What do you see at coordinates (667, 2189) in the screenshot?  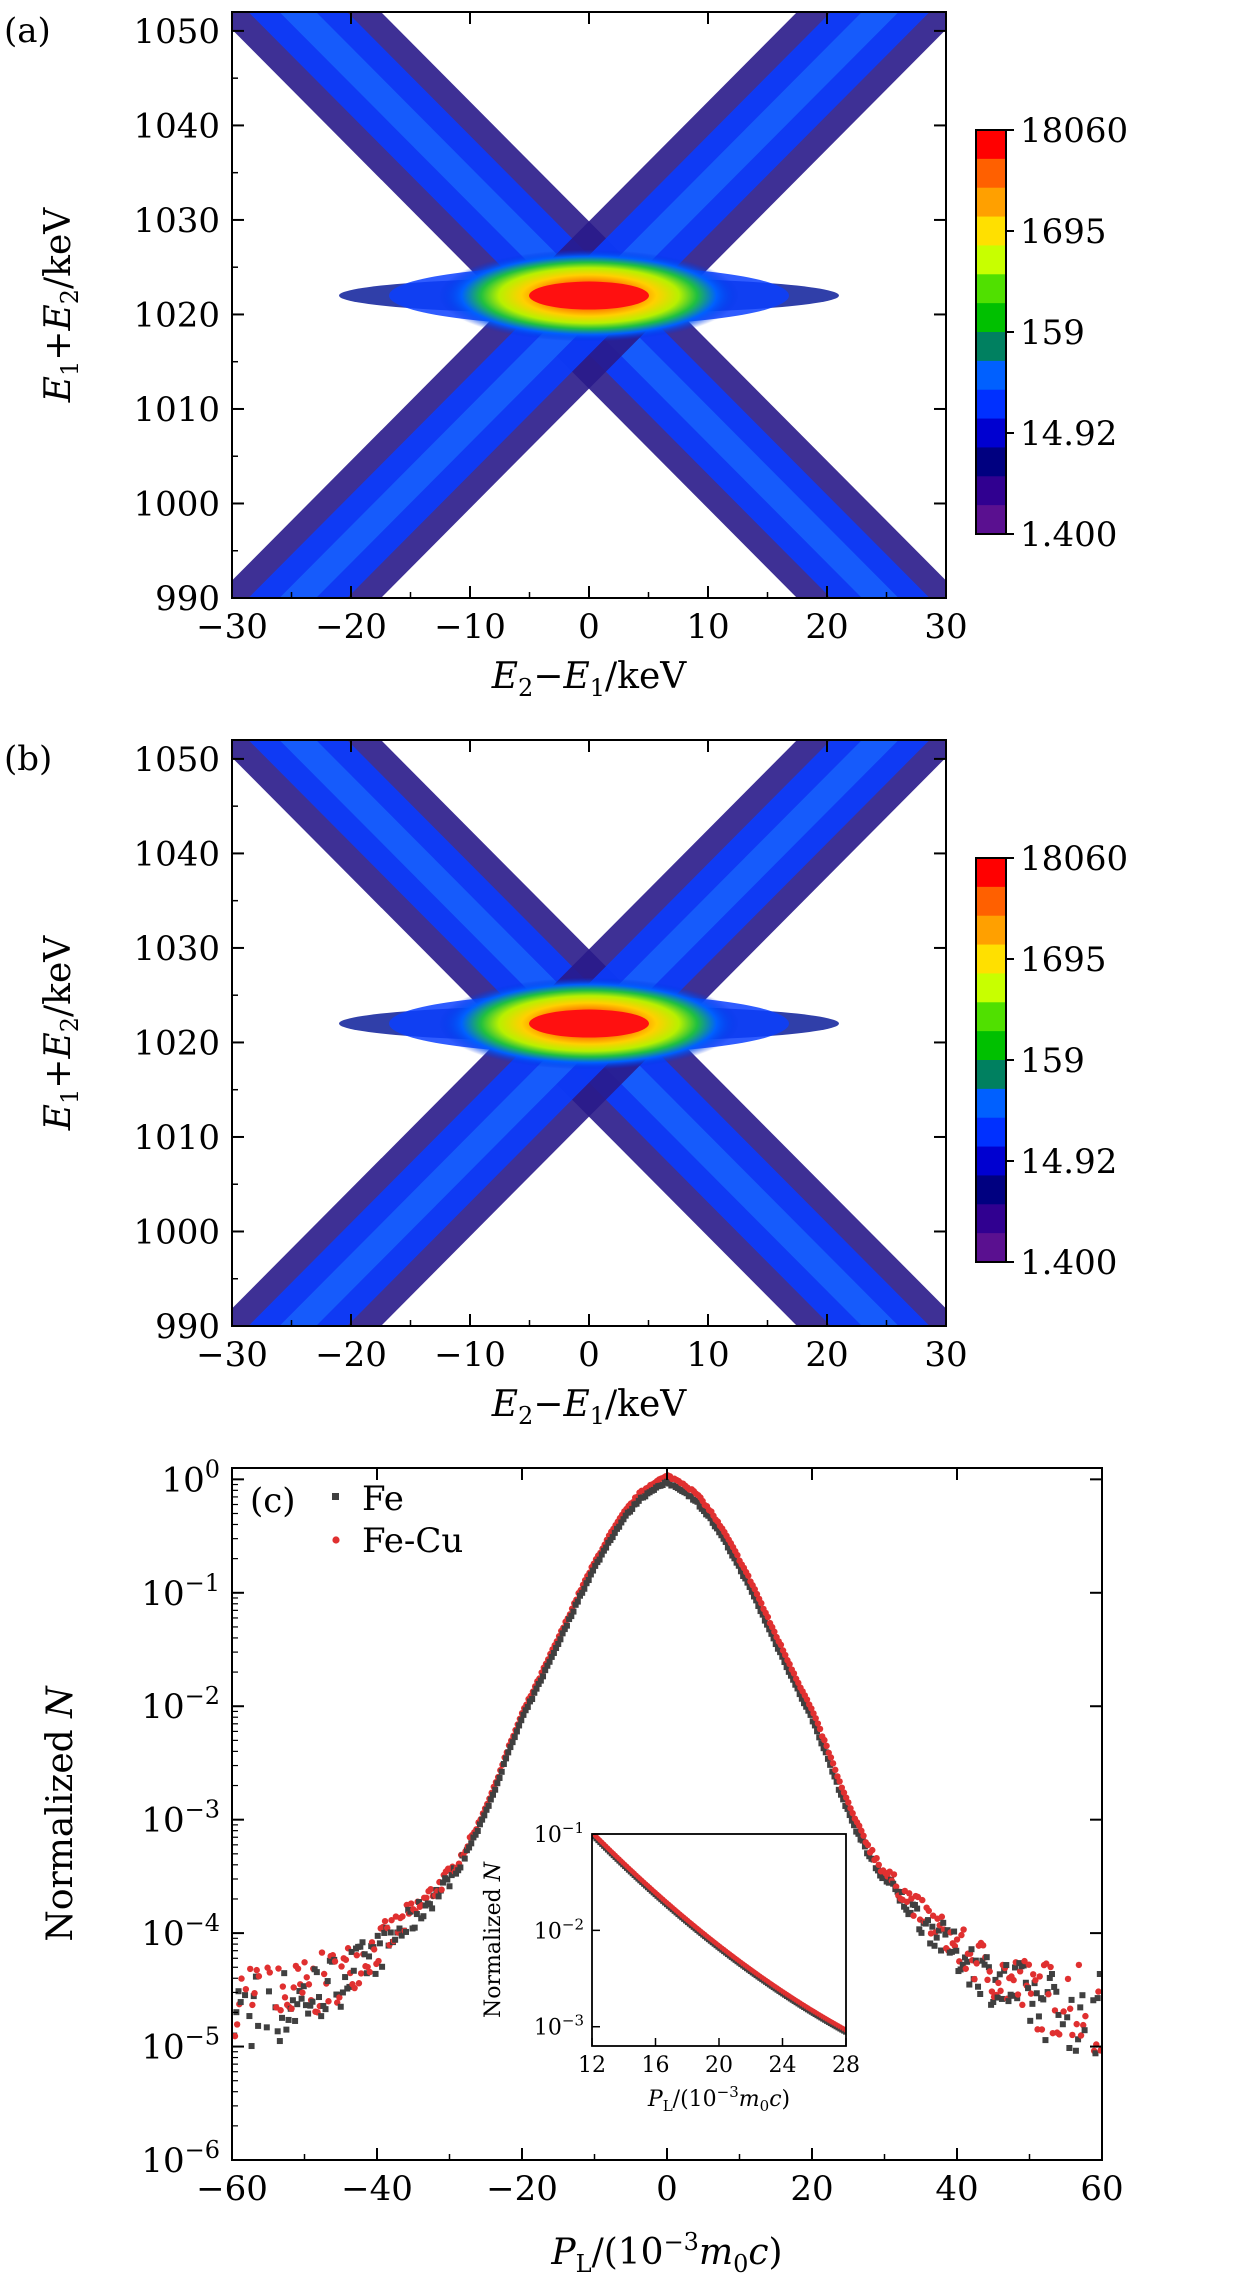 I see `x-tick-label: 0` at bounding box center [667, 2189].